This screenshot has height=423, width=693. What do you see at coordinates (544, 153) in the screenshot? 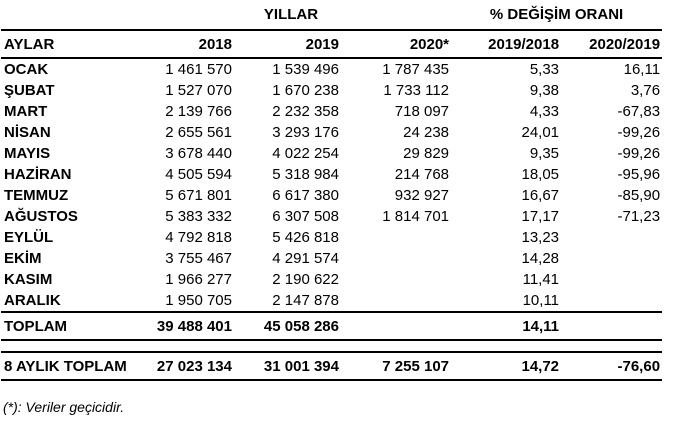
I see `value-cell: 9,35` at bounding box center [544, 153].